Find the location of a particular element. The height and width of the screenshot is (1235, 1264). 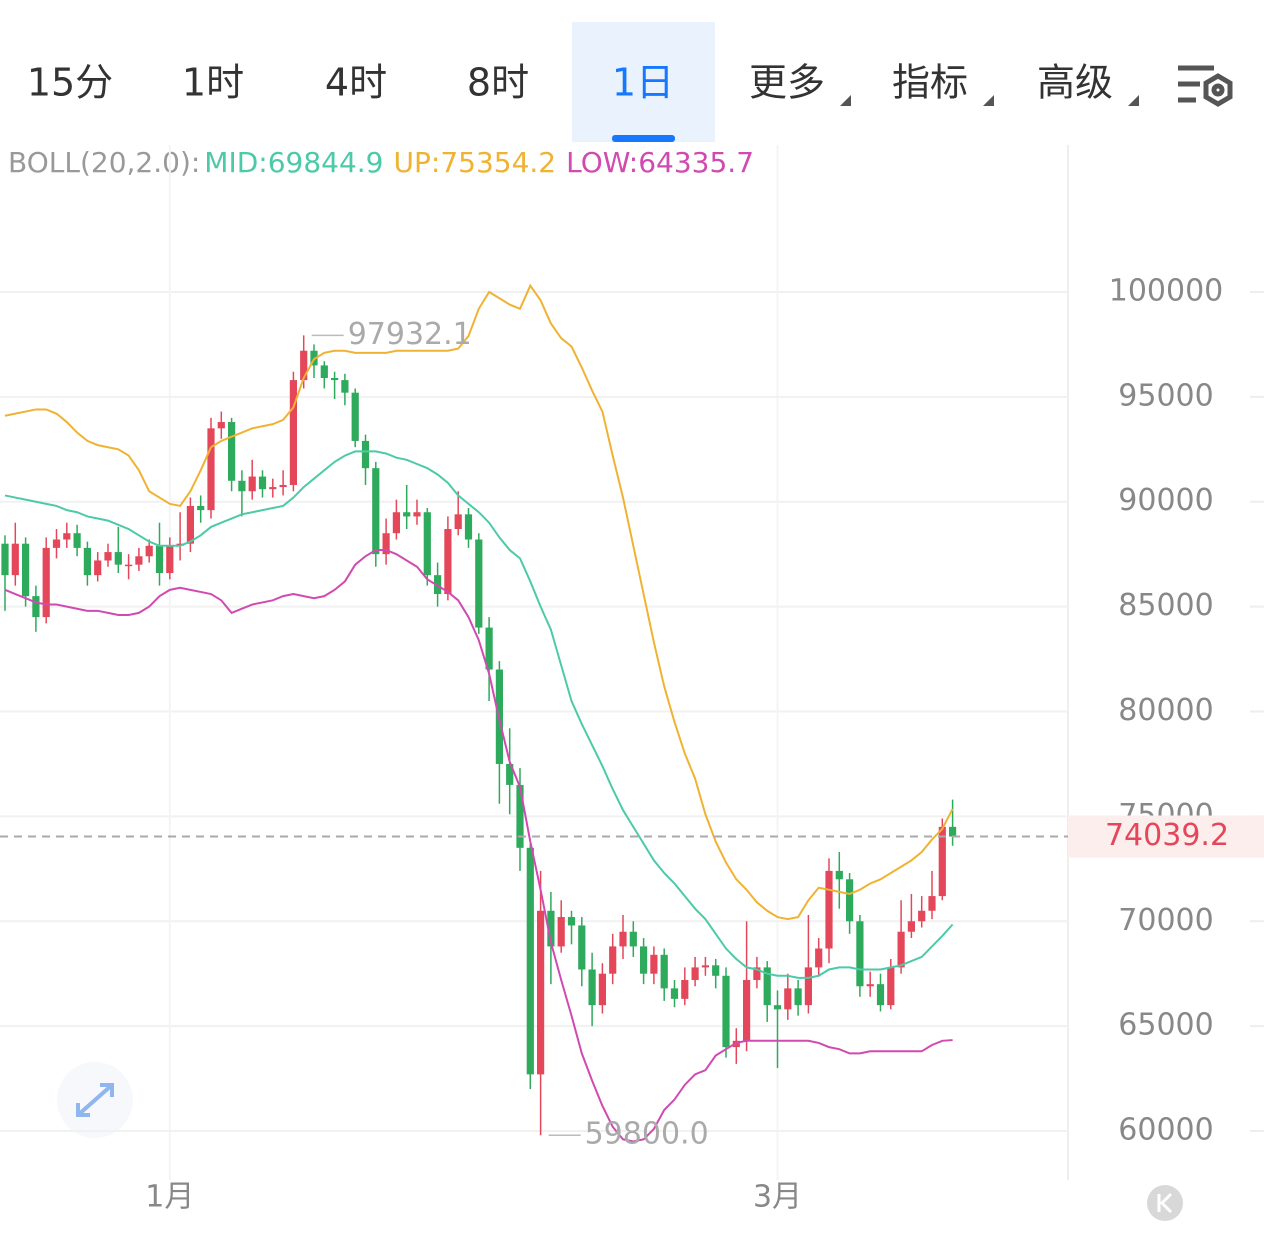

settings-icon is located at coordinates (1205, 86).